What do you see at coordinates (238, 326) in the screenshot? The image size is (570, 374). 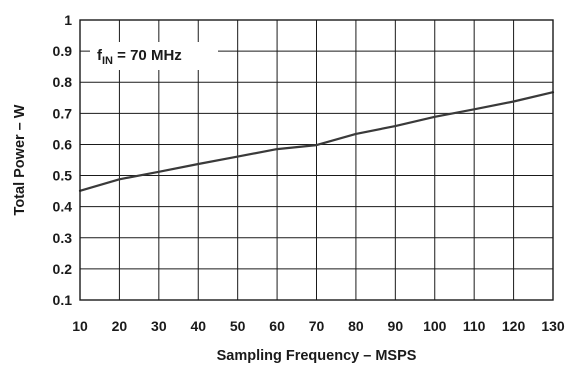 I see `x-tick-label: 50` at bounding box center [238, 326].